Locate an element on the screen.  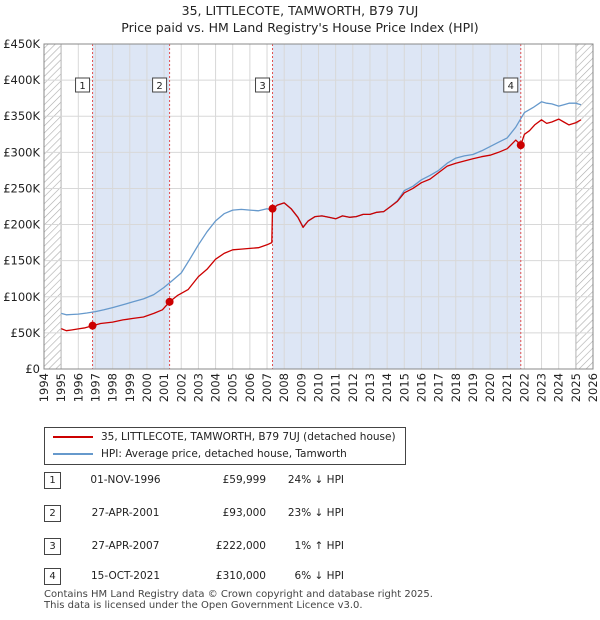
x-tick-label: 2022 is located at coordinates (524, 387).